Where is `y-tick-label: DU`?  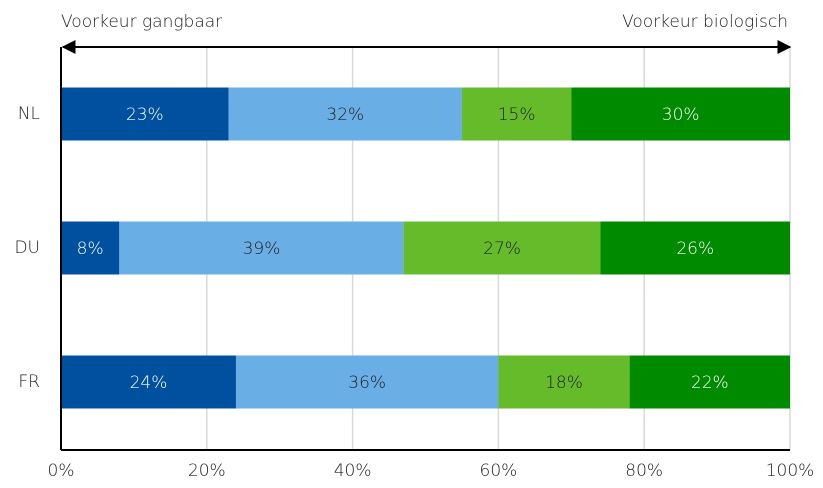 y-tick-label: DU is located at coordinates (27, 248).